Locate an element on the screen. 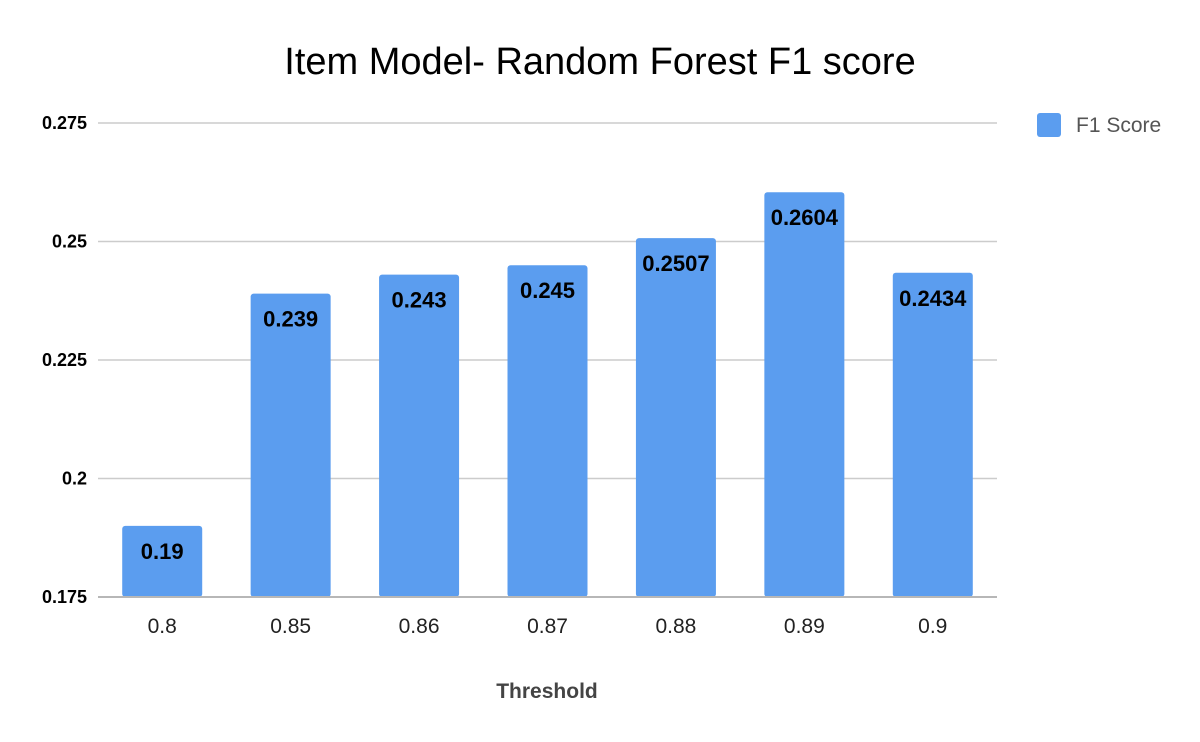 This screenshot has height=742, width=1200. x-tick-label: 0.86 is located at coordinates (419, 626).